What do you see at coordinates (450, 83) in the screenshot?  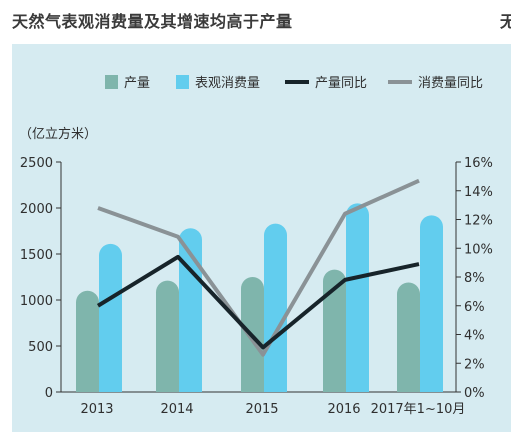 I see `legend-label-4: 消费量同比` at bounding box center [450, 83].